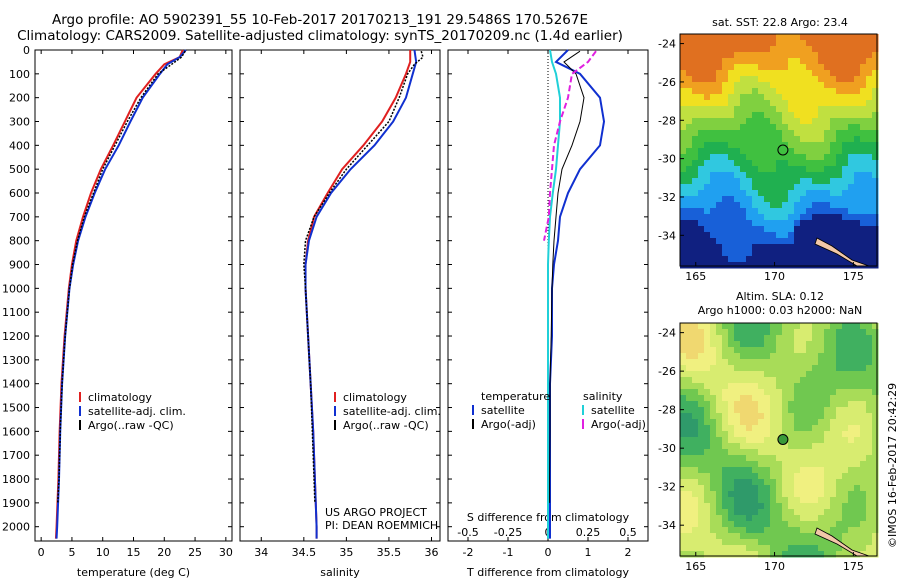 The width and height of the screenshot is (900, 580). What do you see at coordinates (389, 552) in the screenshot?
I see `x-tick-label: 35.5` at bounding box center [389, 552].